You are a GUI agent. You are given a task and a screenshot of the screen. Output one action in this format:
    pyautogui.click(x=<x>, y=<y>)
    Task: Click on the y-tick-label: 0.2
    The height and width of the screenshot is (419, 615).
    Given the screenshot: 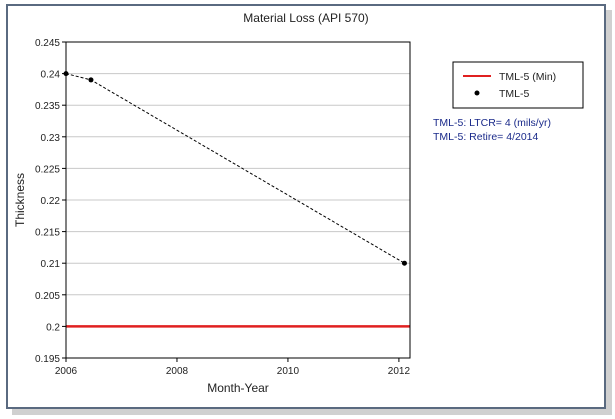 What is the action you would take?
    pyautogui.click(x=53, y=327)
    